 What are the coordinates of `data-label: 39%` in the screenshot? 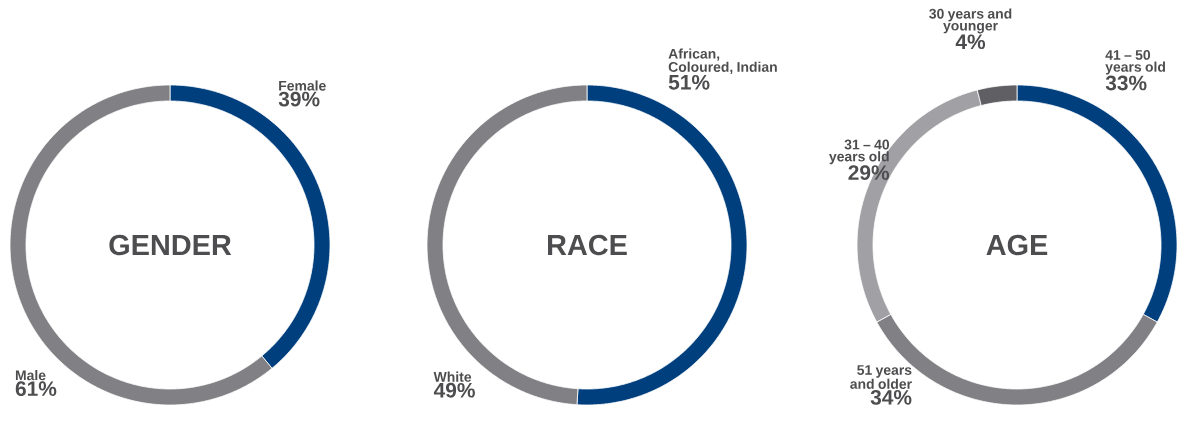 It's located at (299, 99).